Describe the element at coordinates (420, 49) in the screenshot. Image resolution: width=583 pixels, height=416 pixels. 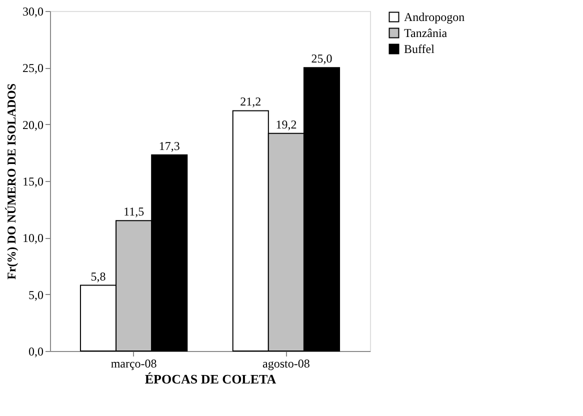
I see `legend-label: Buffel` at that location.